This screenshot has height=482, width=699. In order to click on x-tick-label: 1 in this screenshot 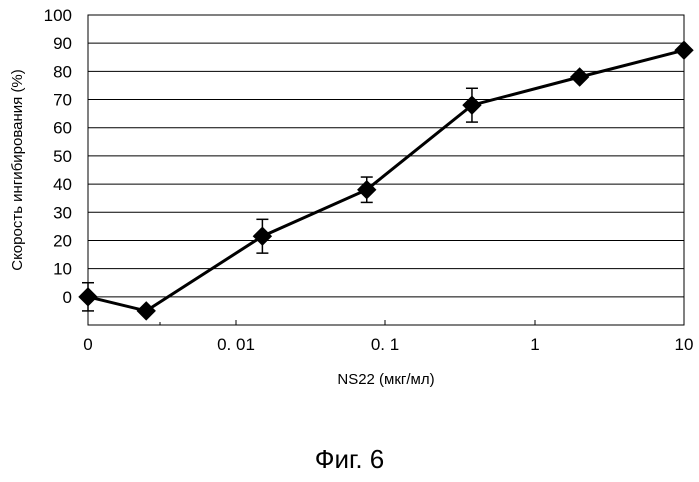, I will do `click(534, 344)`.